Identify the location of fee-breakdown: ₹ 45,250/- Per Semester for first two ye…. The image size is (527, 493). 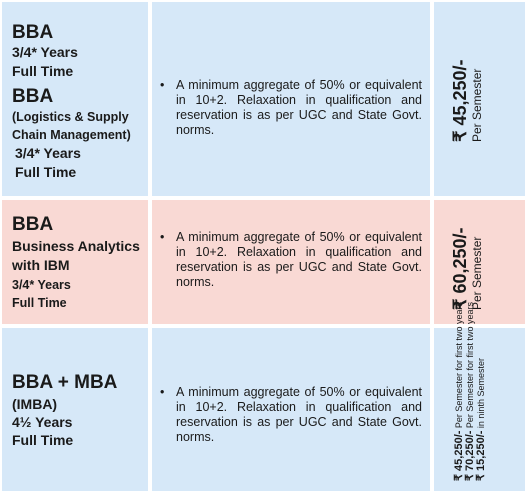
(470, 391).